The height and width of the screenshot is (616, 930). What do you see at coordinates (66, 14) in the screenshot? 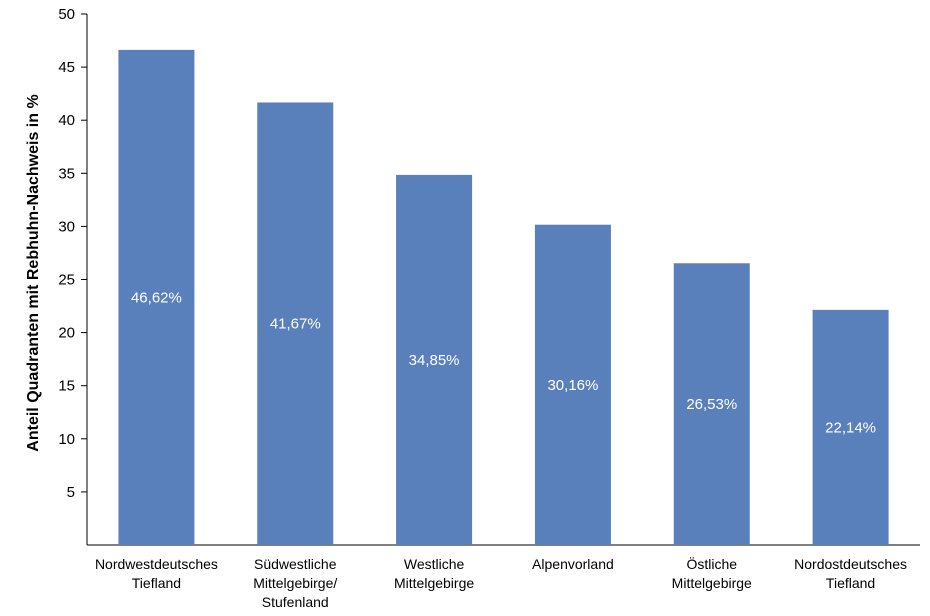
I see `y-tick-label: 50` at bounding box center [66, 14].